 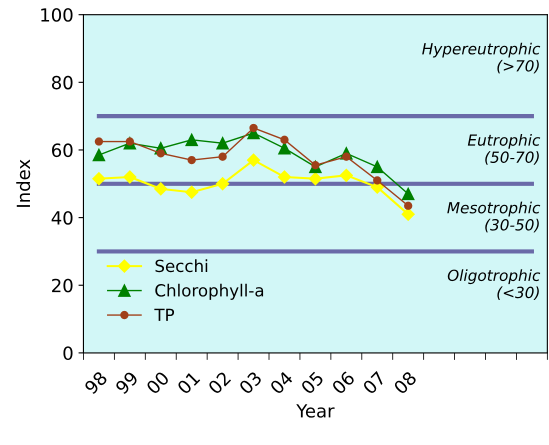 What do you see at coordinates (158, 382) in the screenshot?
I see `x-tick-label: 00` at bounding box center [158, 382].